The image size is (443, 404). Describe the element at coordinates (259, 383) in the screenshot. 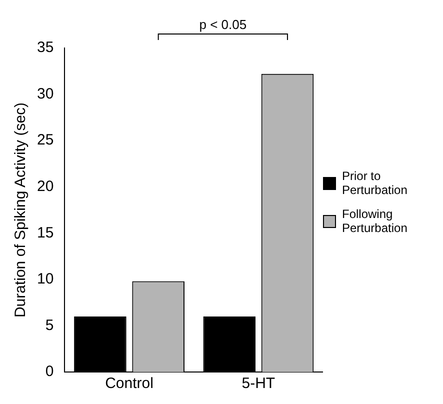

I see `x-tick-label: 5-HT` at that location.